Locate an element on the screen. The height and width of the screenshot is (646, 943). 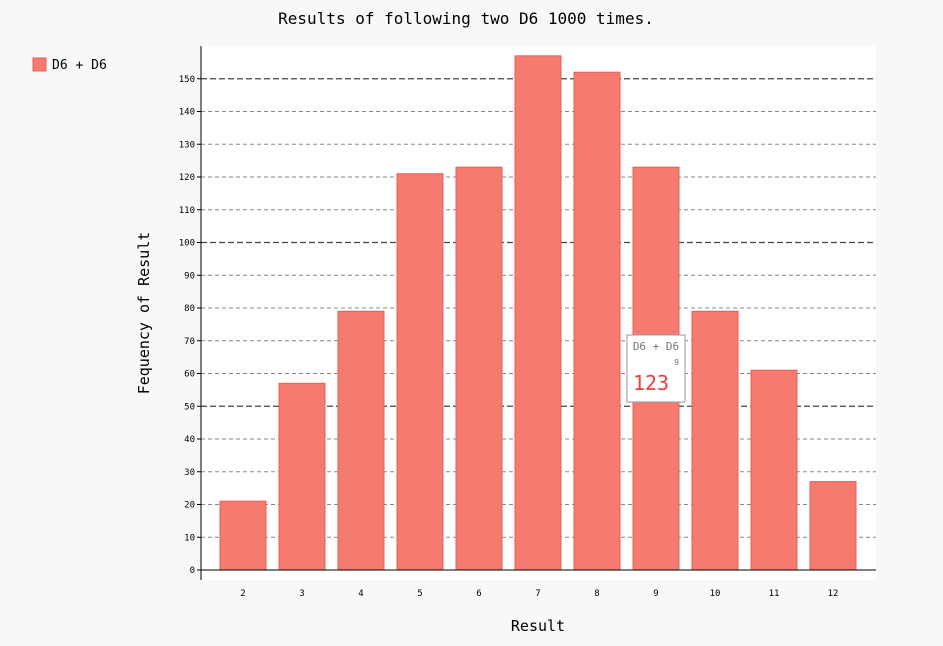
y-tick-label: 20 is located at coordinates (189, 506).